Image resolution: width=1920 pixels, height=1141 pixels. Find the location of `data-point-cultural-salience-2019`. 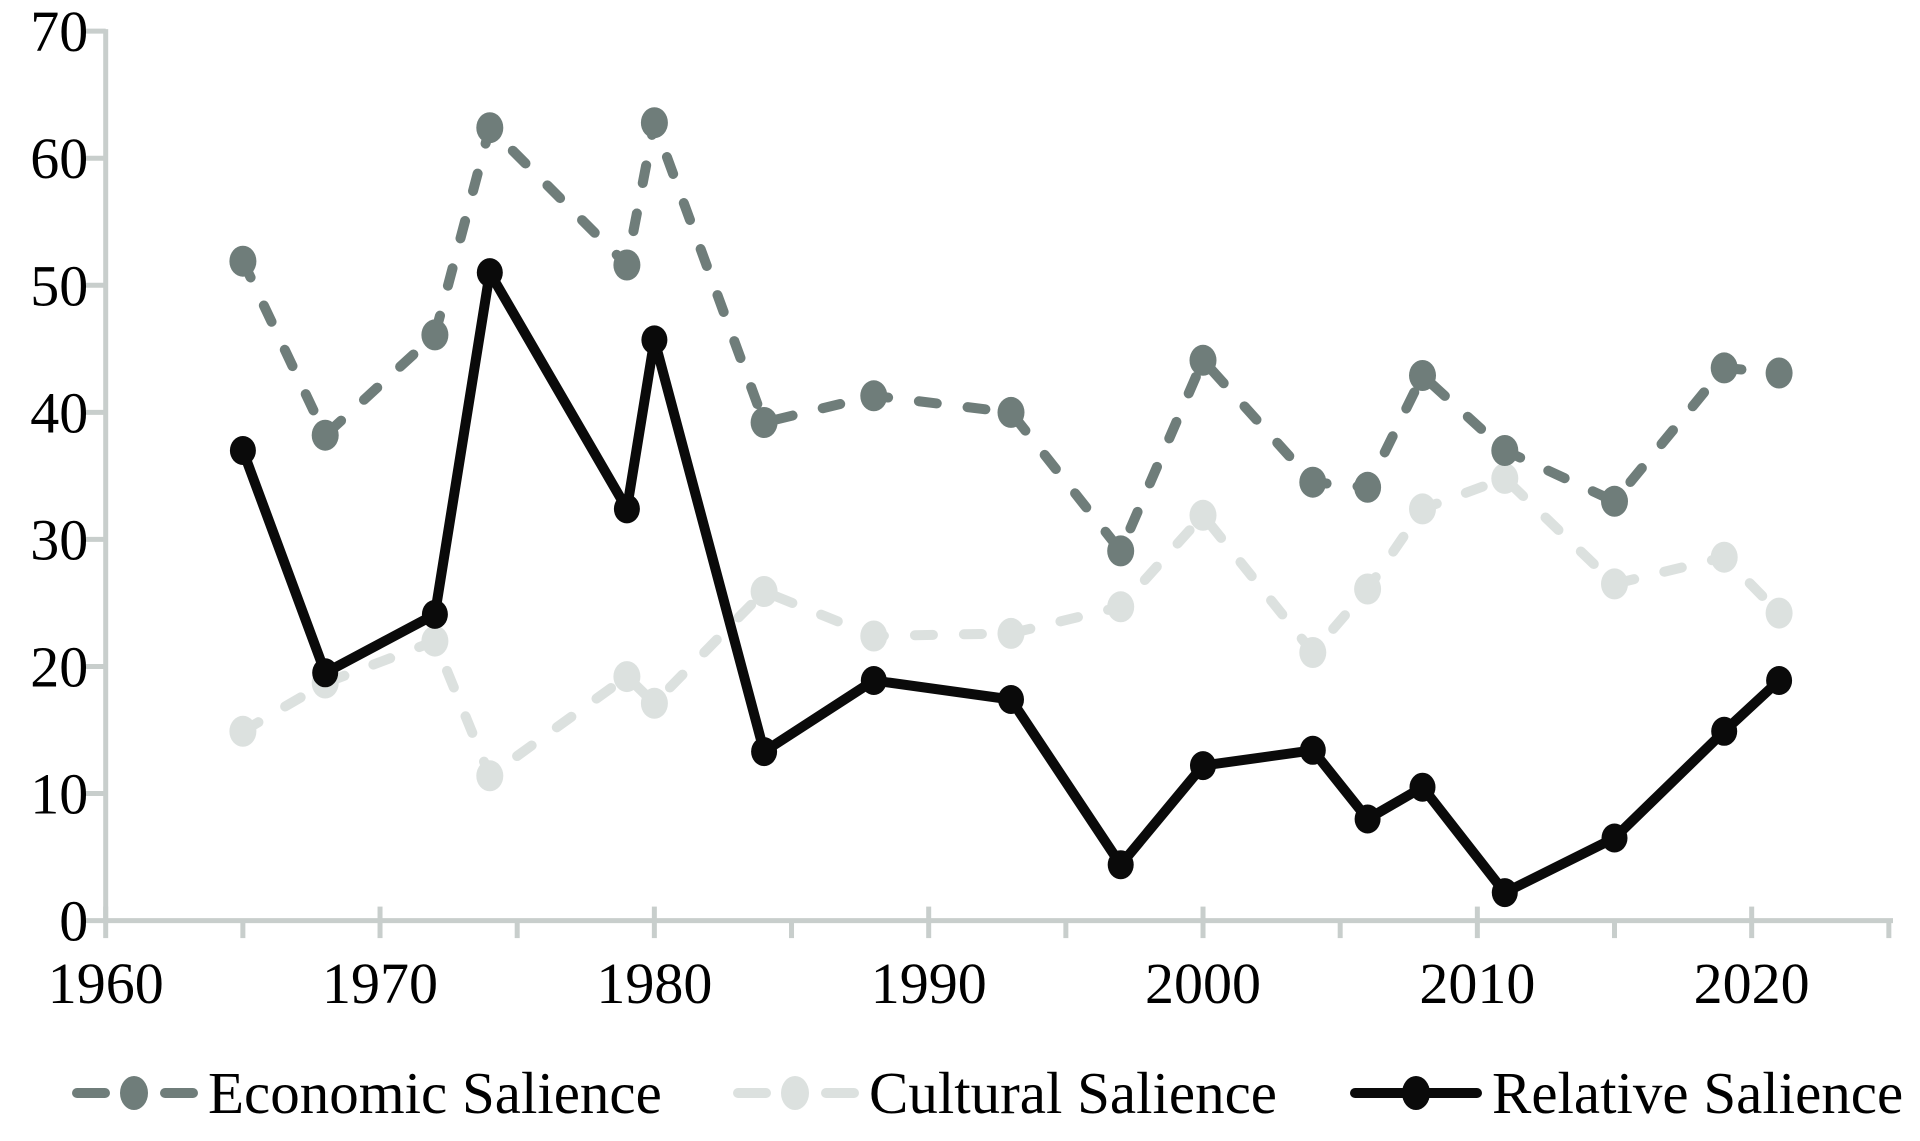

data-point-cultural-salience-2019 is located at coordinates (1724, 557).